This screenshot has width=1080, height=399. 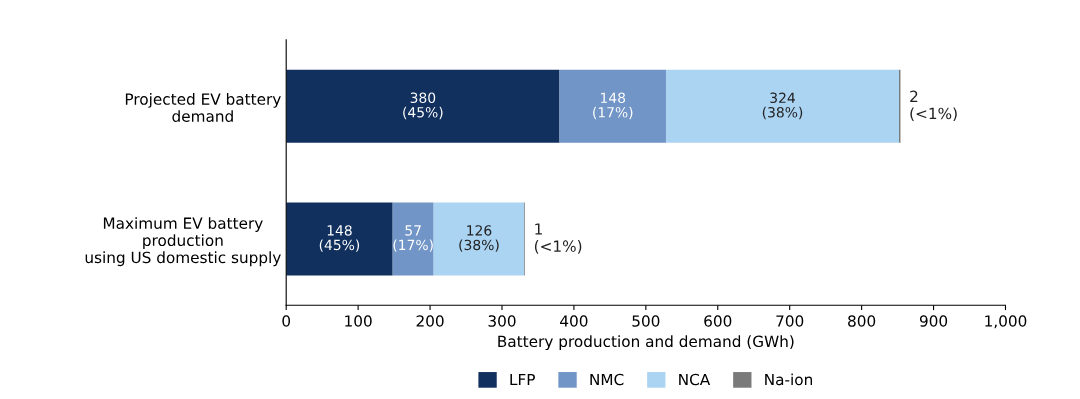 What do you see at coordinates (788, 379) in the screenshot?
I see `legend-label: Na-ion` at bounding box center [788, 379].